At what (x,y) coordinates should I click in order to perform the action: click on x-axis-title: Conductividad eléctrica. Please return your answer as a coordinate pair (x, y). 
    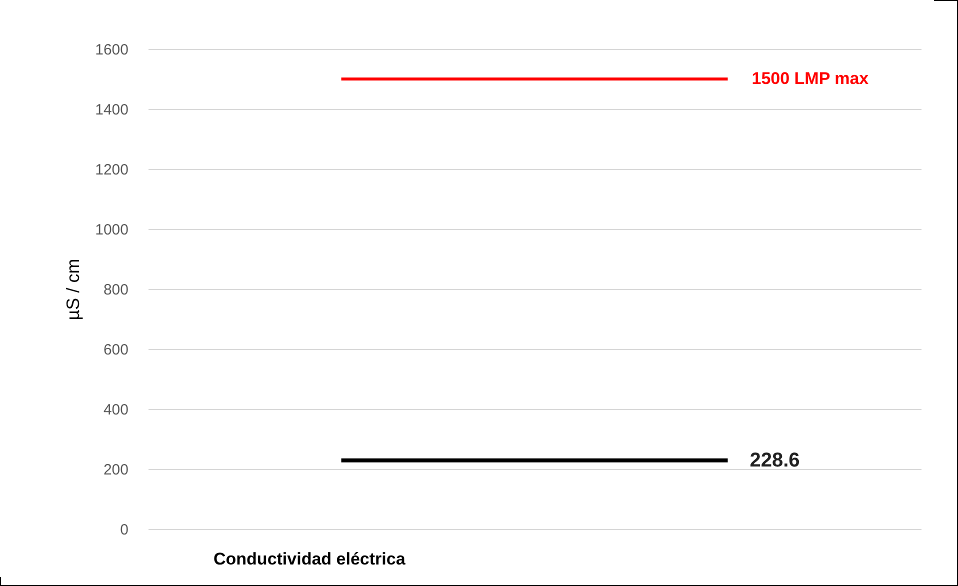
    Looking at the image, I should click on (310, 559).